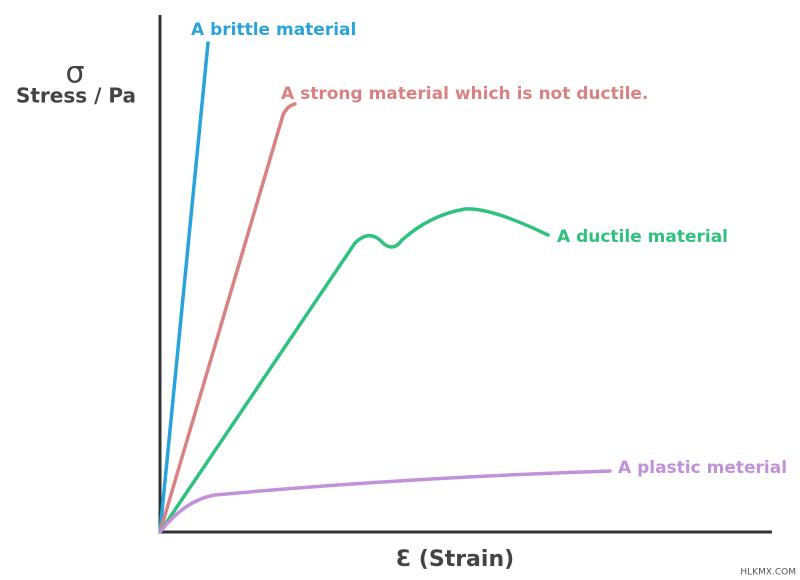 This screenshot has width=800, height=580. Describe the element at coordinates (184, 287) in the screenshot. I see `brittle-curve` at that location.